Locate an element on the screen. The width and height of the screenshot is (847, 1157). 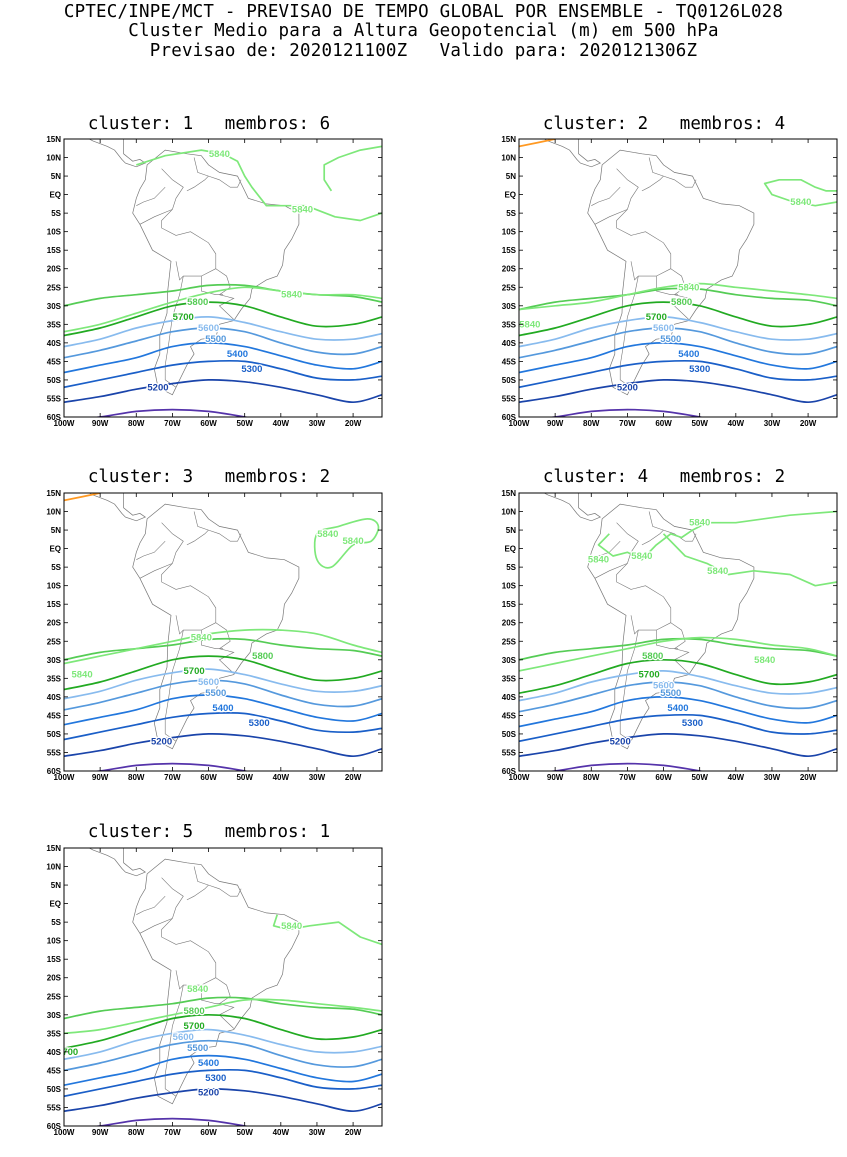
lat-label: 10S is located at coordinates (509, 232).